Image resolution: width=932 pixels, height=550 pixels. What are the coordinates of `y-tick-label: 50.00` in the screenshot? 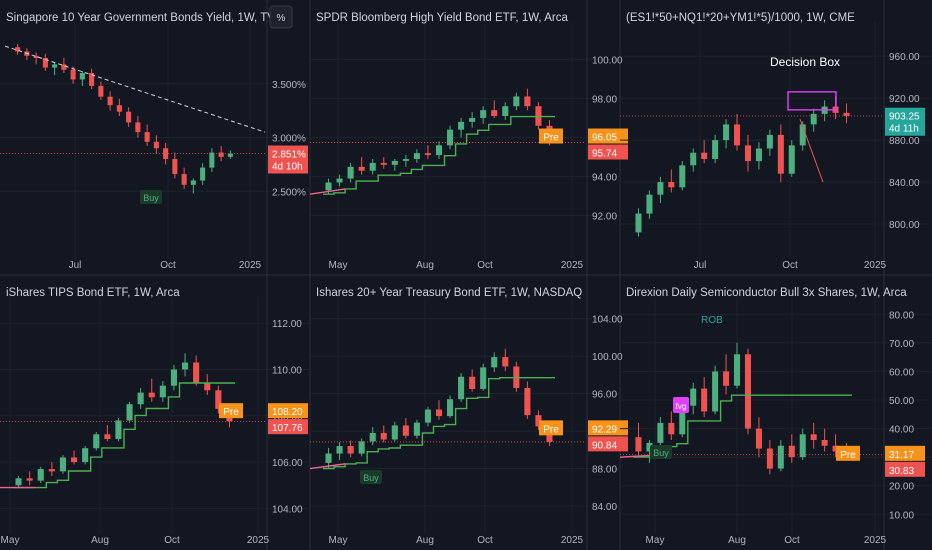 It's located at (901, 401).